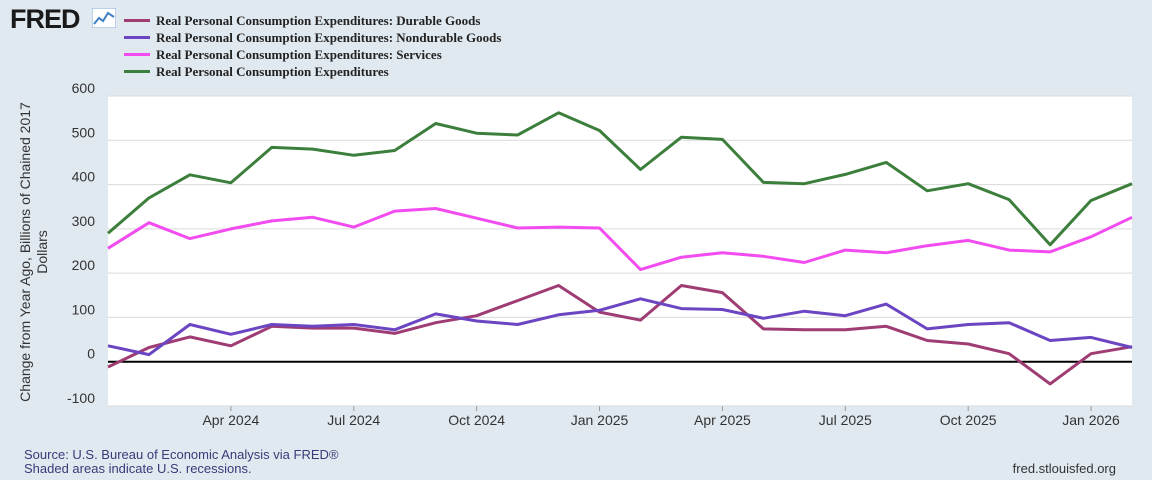 Image resolution: width=1152 pixels, height=480 pixels. What do you see at coordinates (45, 19) in the screenshot?
I see `fred-logo: FRED` at bounding box center [45, 19].